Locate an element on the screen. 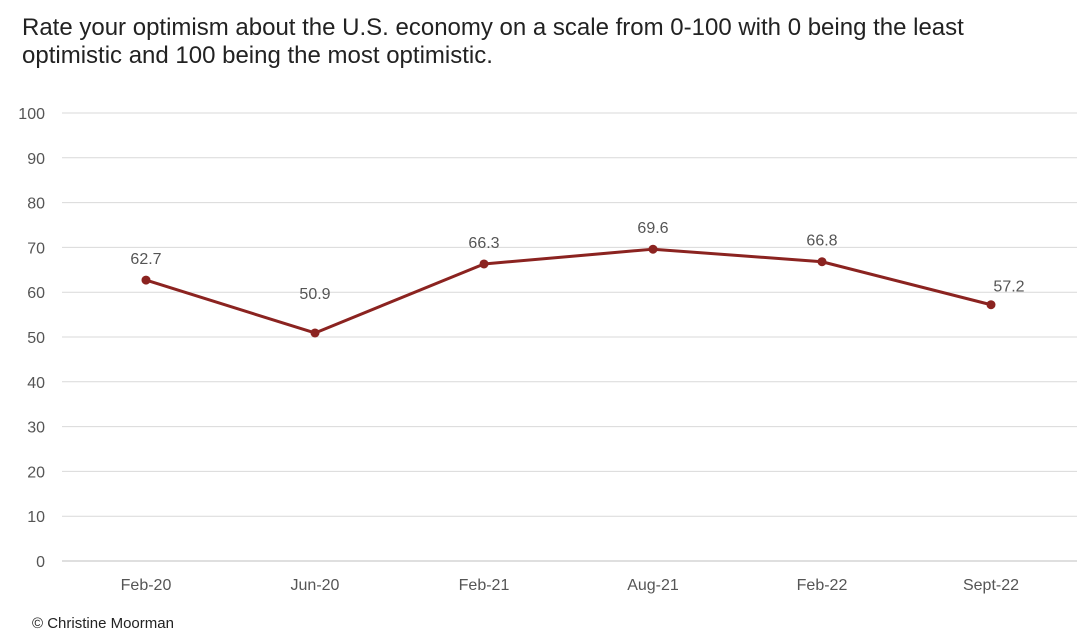 This screenshot has height=636, width=1087. x-tick-label: Feb-20 is located at coordinates (146, 585).